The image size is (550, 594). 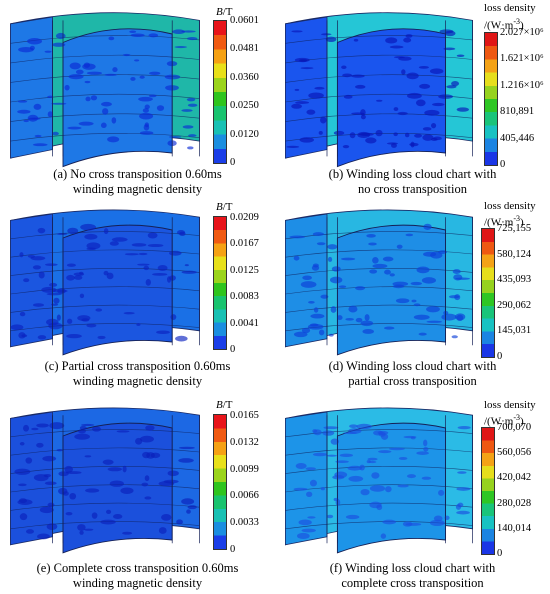 I want to click on scale-tick-c: 0.0083, so click(x=244, y=297).